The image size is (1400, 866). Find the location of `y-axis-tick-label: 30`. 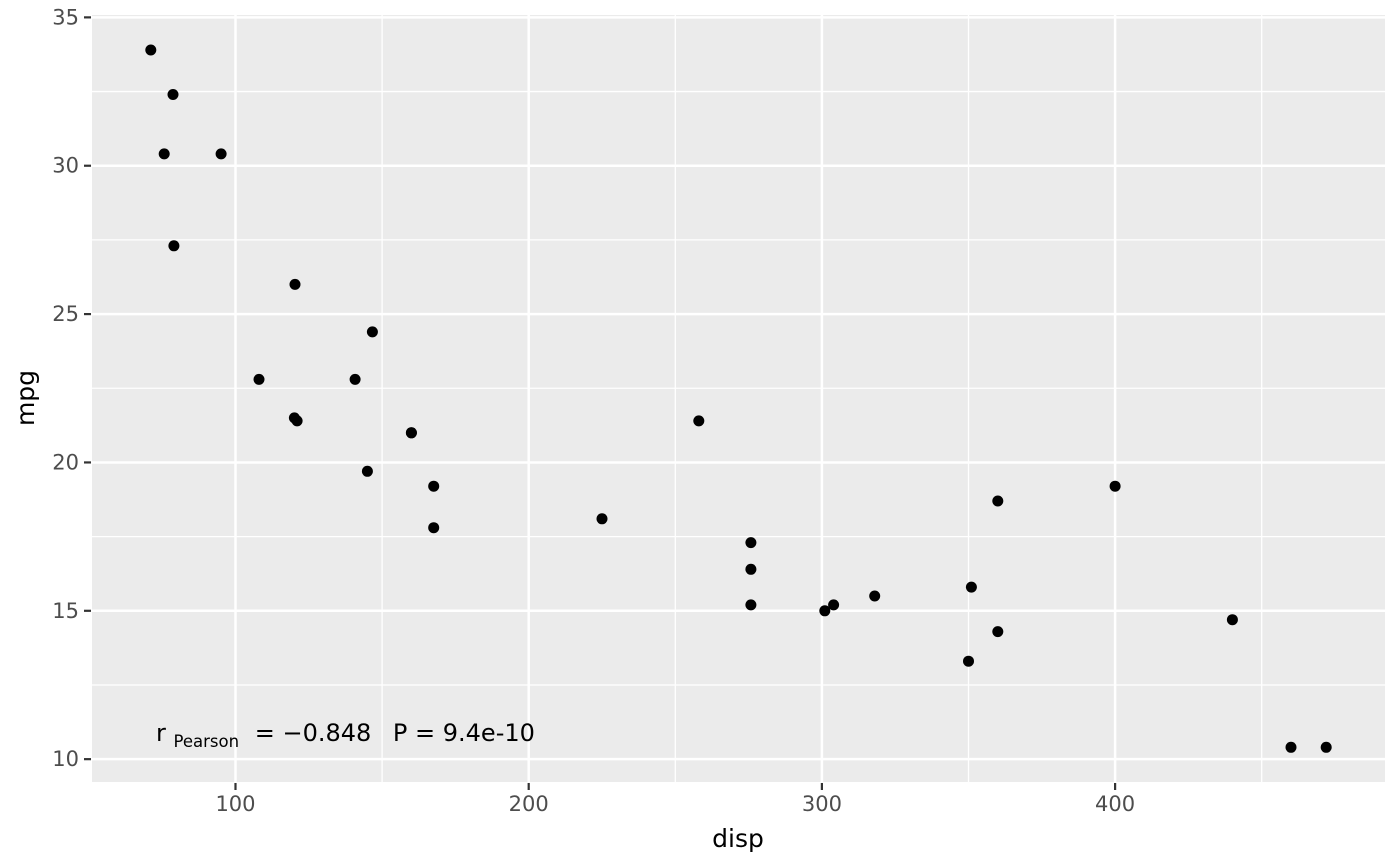

y-axis-tick-label: 30 is located at coordinates (65, 166).